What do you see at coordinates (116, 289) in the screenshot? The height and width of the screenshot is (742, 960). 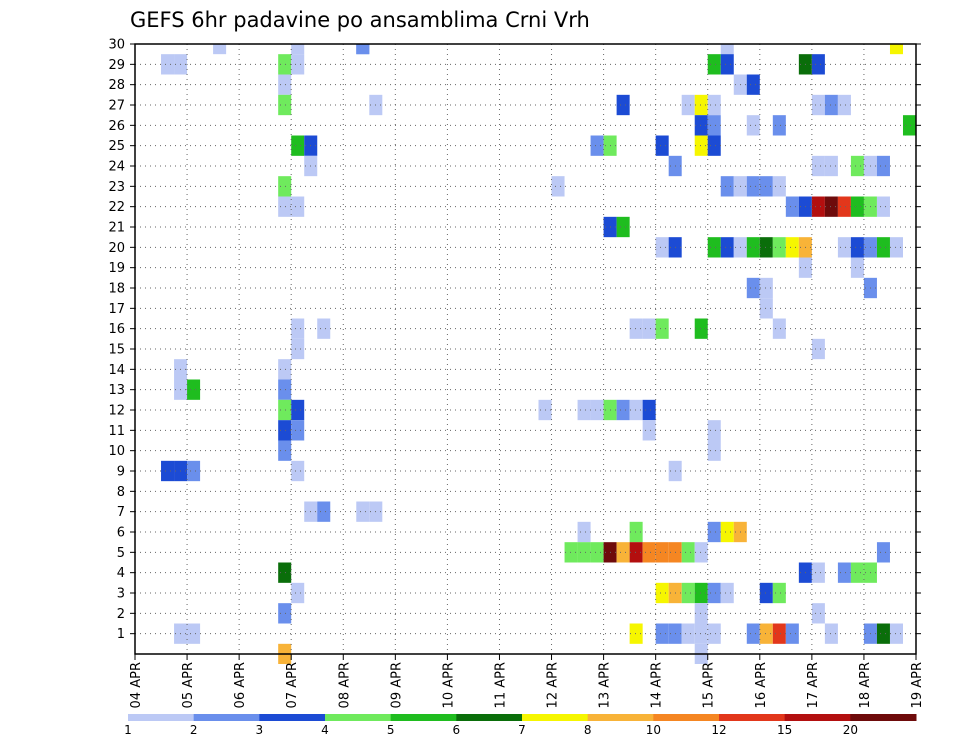 I see `y-tick-label: 18` at bounding box center [116, 289].